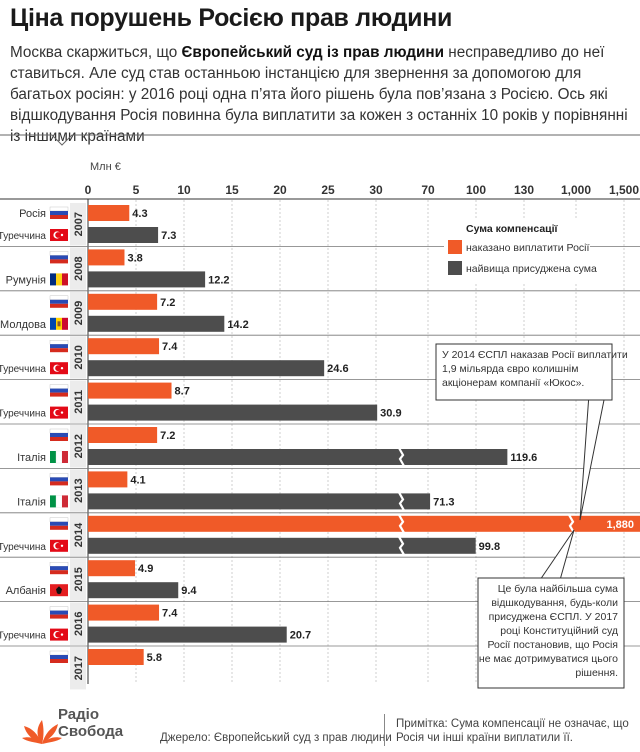 Image resolution: width=640 pixels, height=752 pixels. I want to click on callout-text-line: У 2014 ЄСПЛ наказав Росії виплатити, so click(535, 355).